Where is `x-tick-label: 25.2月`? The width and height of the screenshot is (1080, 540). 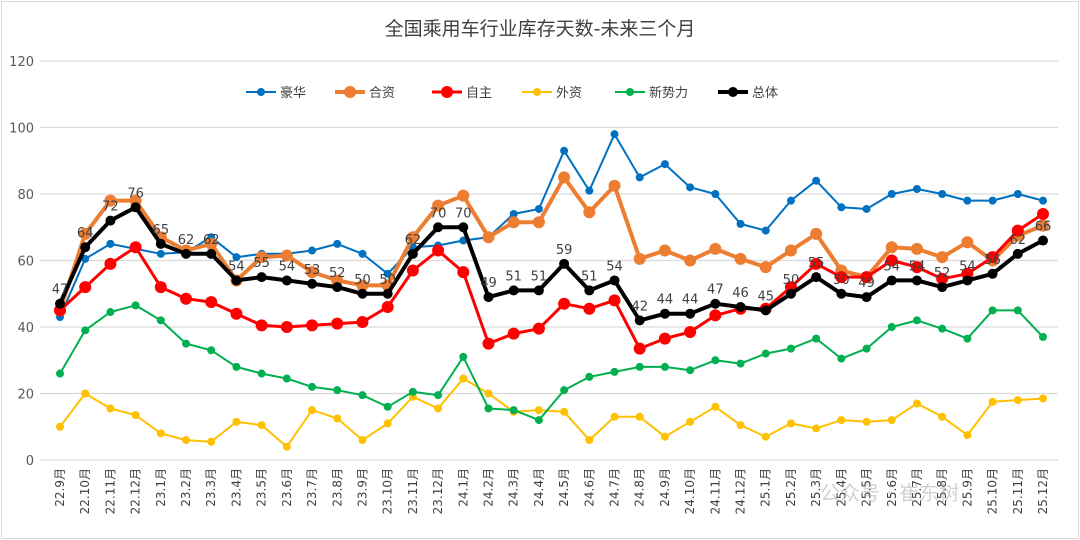 x-tick-label: 25.2月 is located at coordinates (791, 487).